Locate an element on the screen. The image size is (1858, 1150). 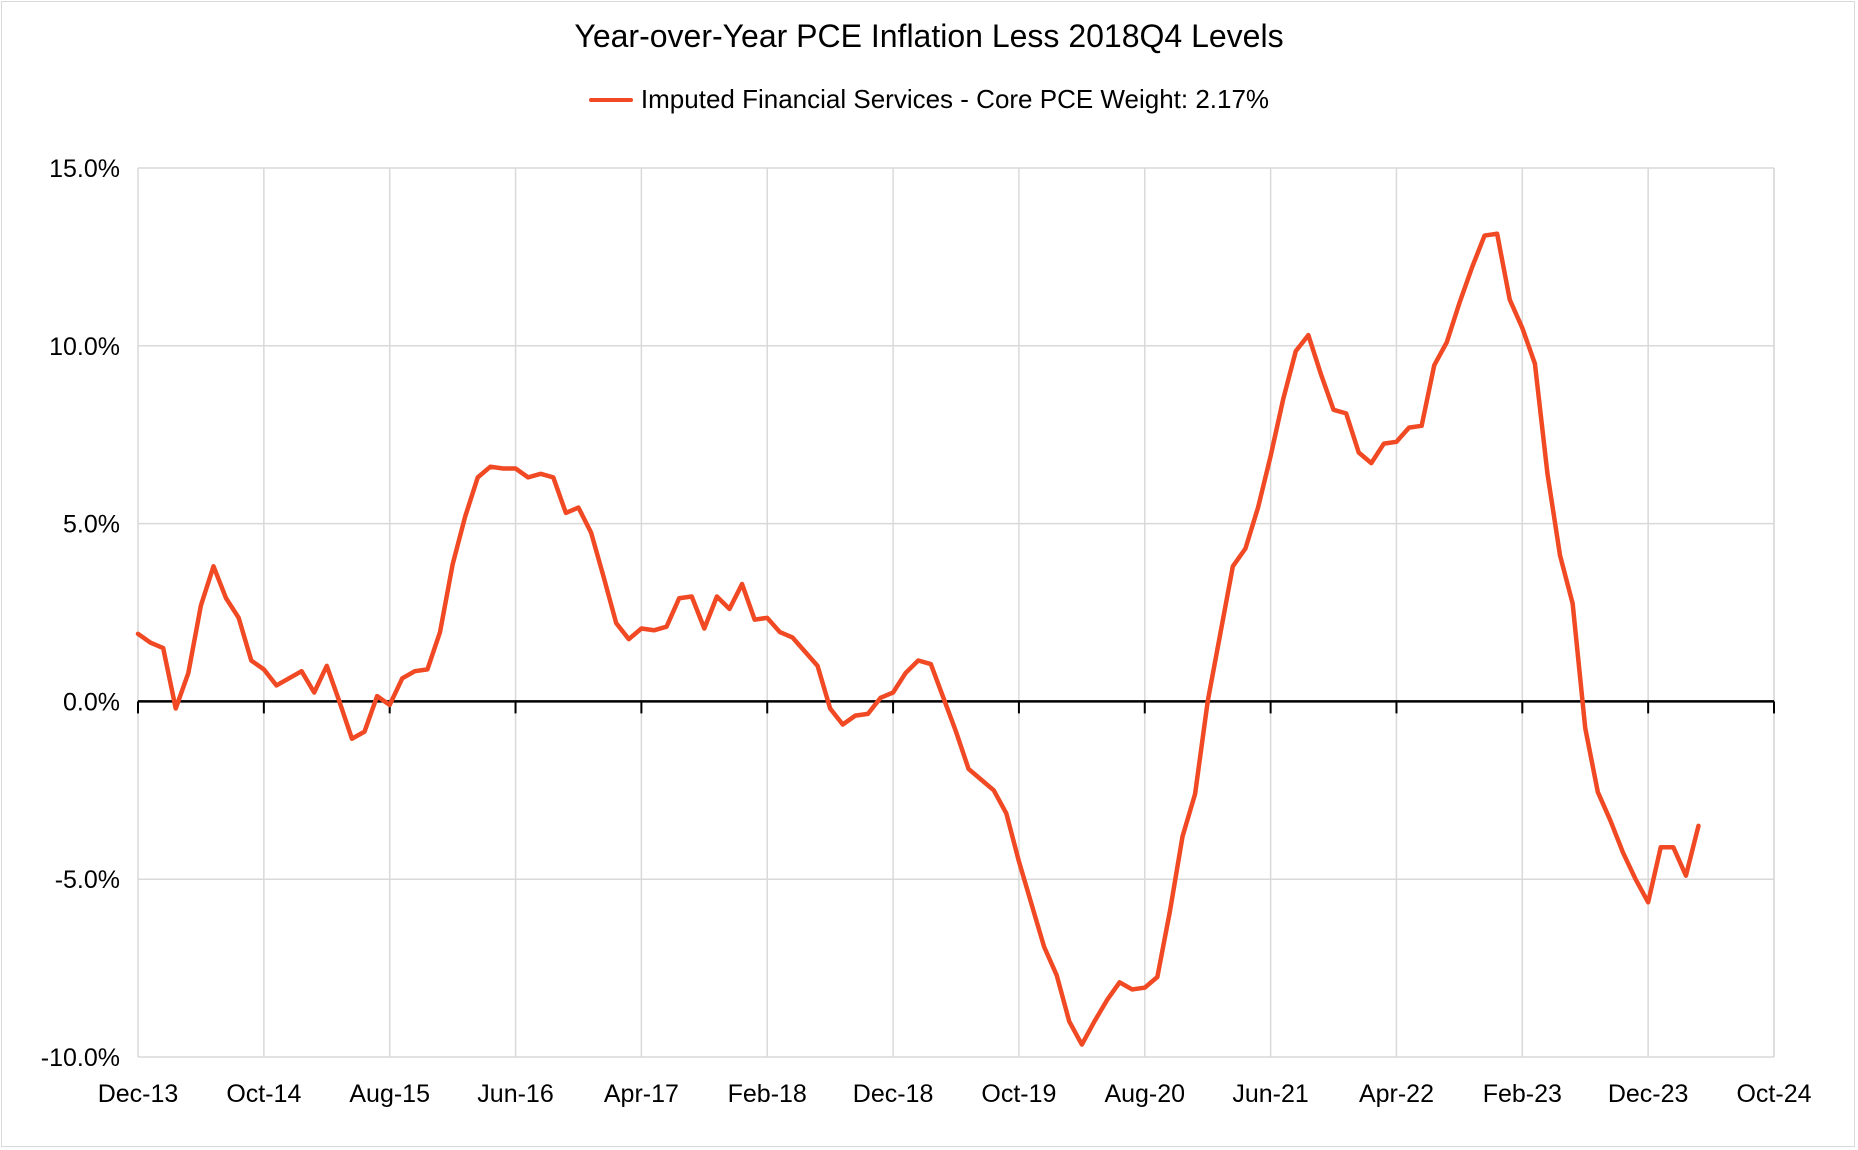
axis-layer is located at coordinates (956, 707).